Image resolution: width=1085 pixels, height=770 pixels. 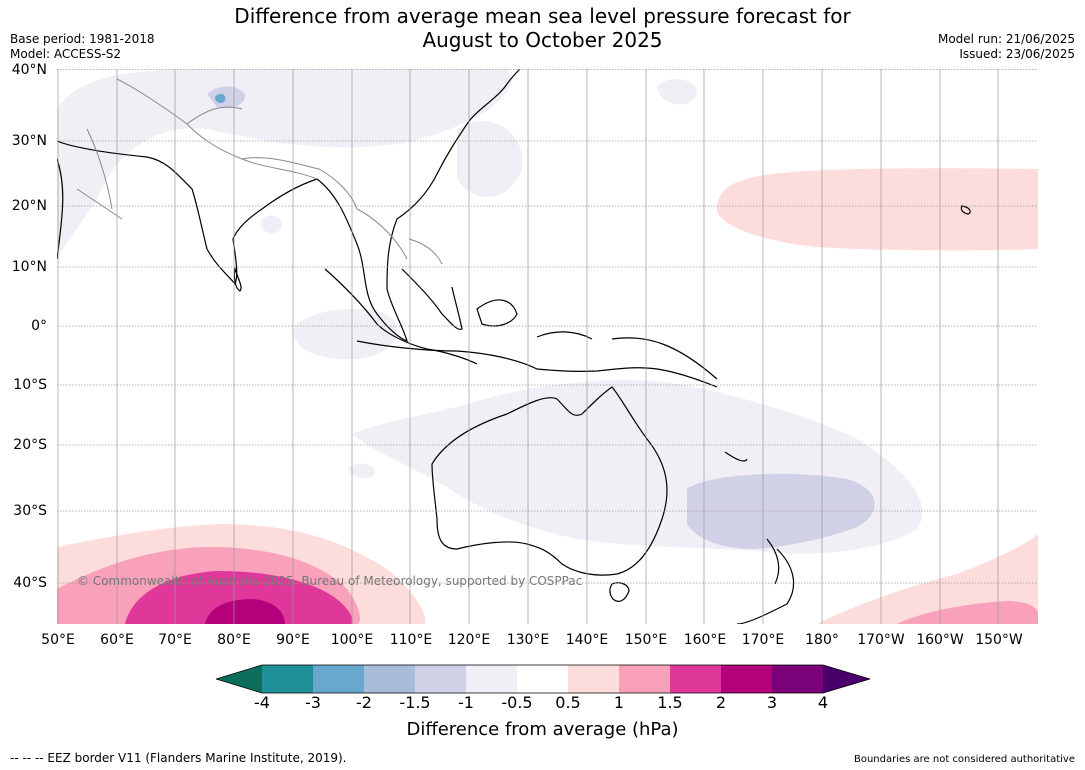 What do you see at coordinates (568, 702) in the screenshot?
I see `colorbar-tick: 0.5` at bounding box center [568, 702].